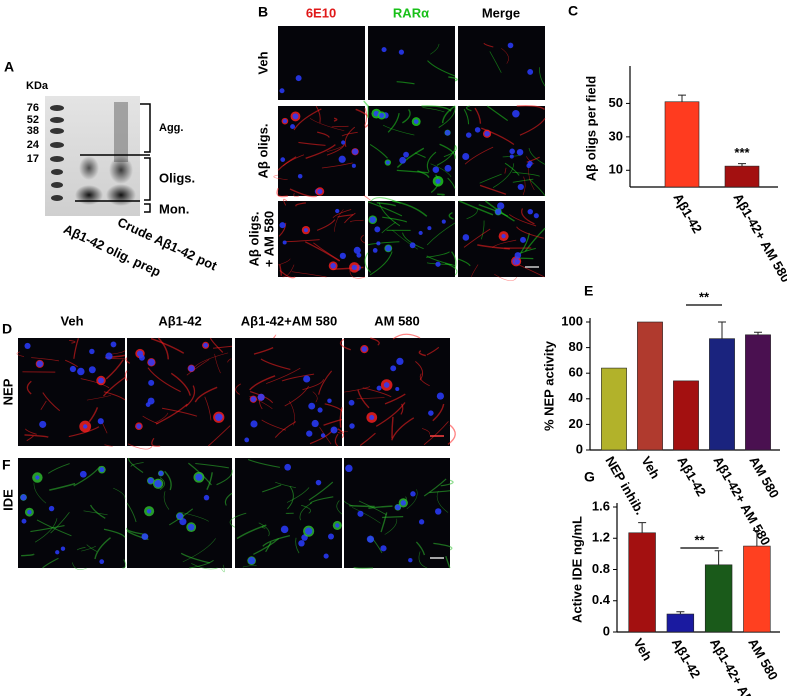 The height and width of the screenshot is (696, 787). I want to click on marker-label: 24, so click(33, 145).